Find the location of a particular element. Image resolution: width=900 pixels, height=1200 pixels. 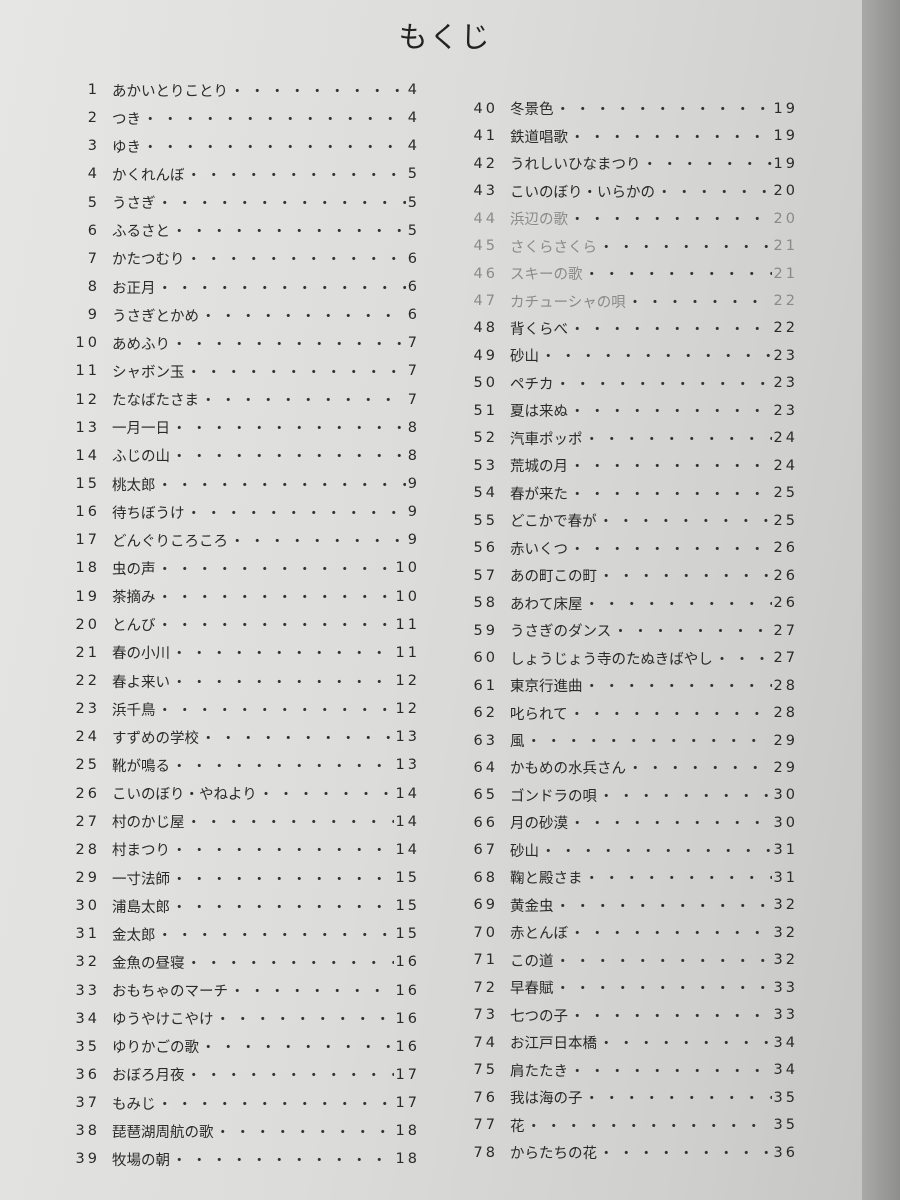

entry-number: 8 is located at coordinates (93, 287).